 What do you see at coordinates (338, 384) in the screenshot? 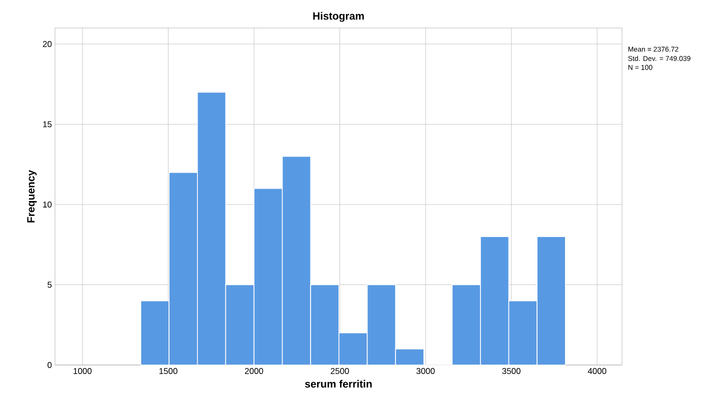
I see `x-axis-title: serum ferritin` at bounding box center [338, 384].